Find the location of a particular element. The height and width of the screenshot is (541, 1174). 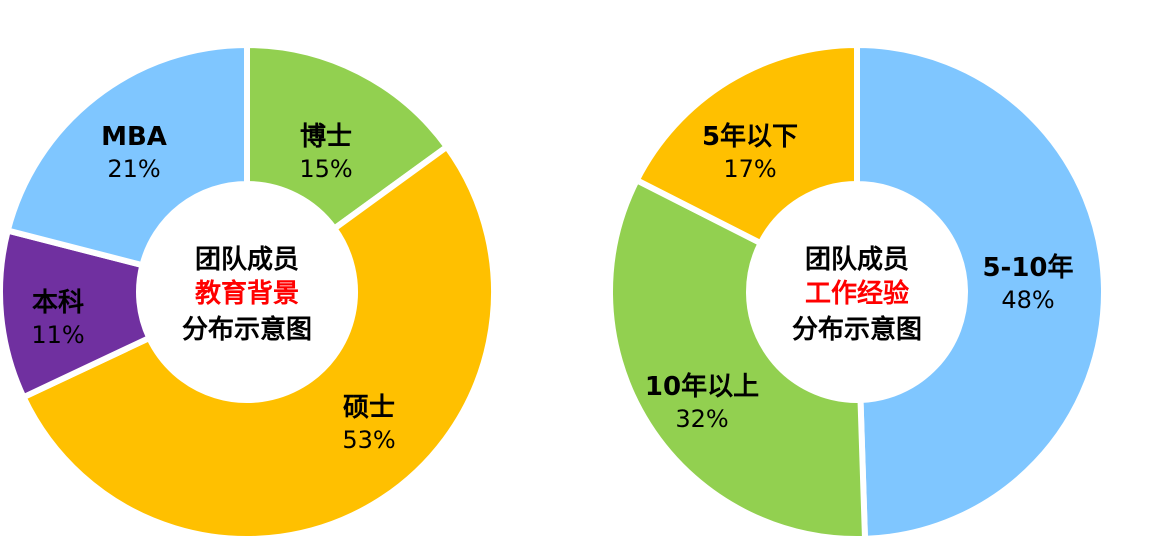

slice-label-masters: 硕士 is located at coordinates (369, 408).